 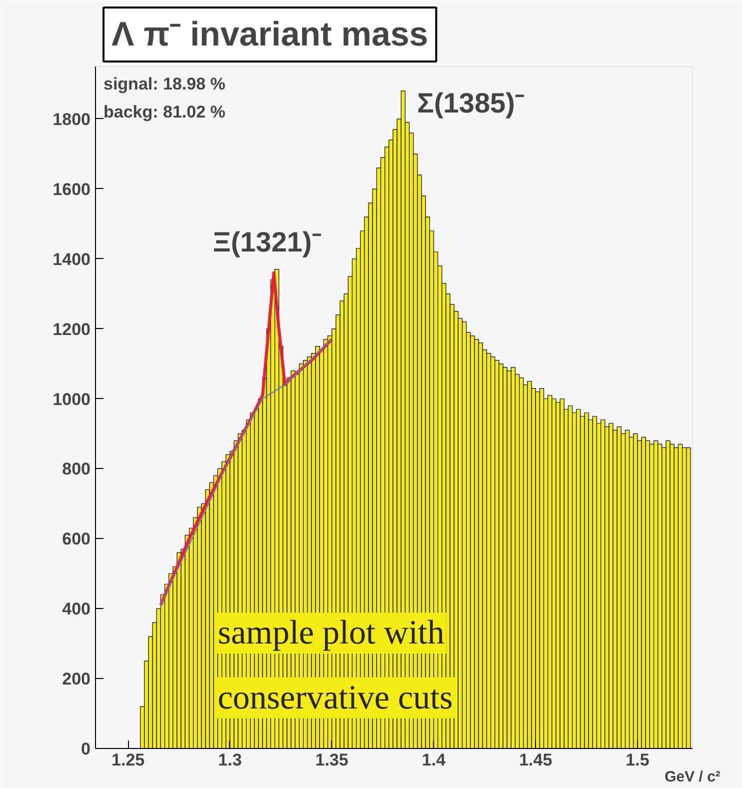 What do you see at coordinates (692, 777) in the screenshot?
I see `x-axis-title: GeV / c²` at bounding box center [692, 777].